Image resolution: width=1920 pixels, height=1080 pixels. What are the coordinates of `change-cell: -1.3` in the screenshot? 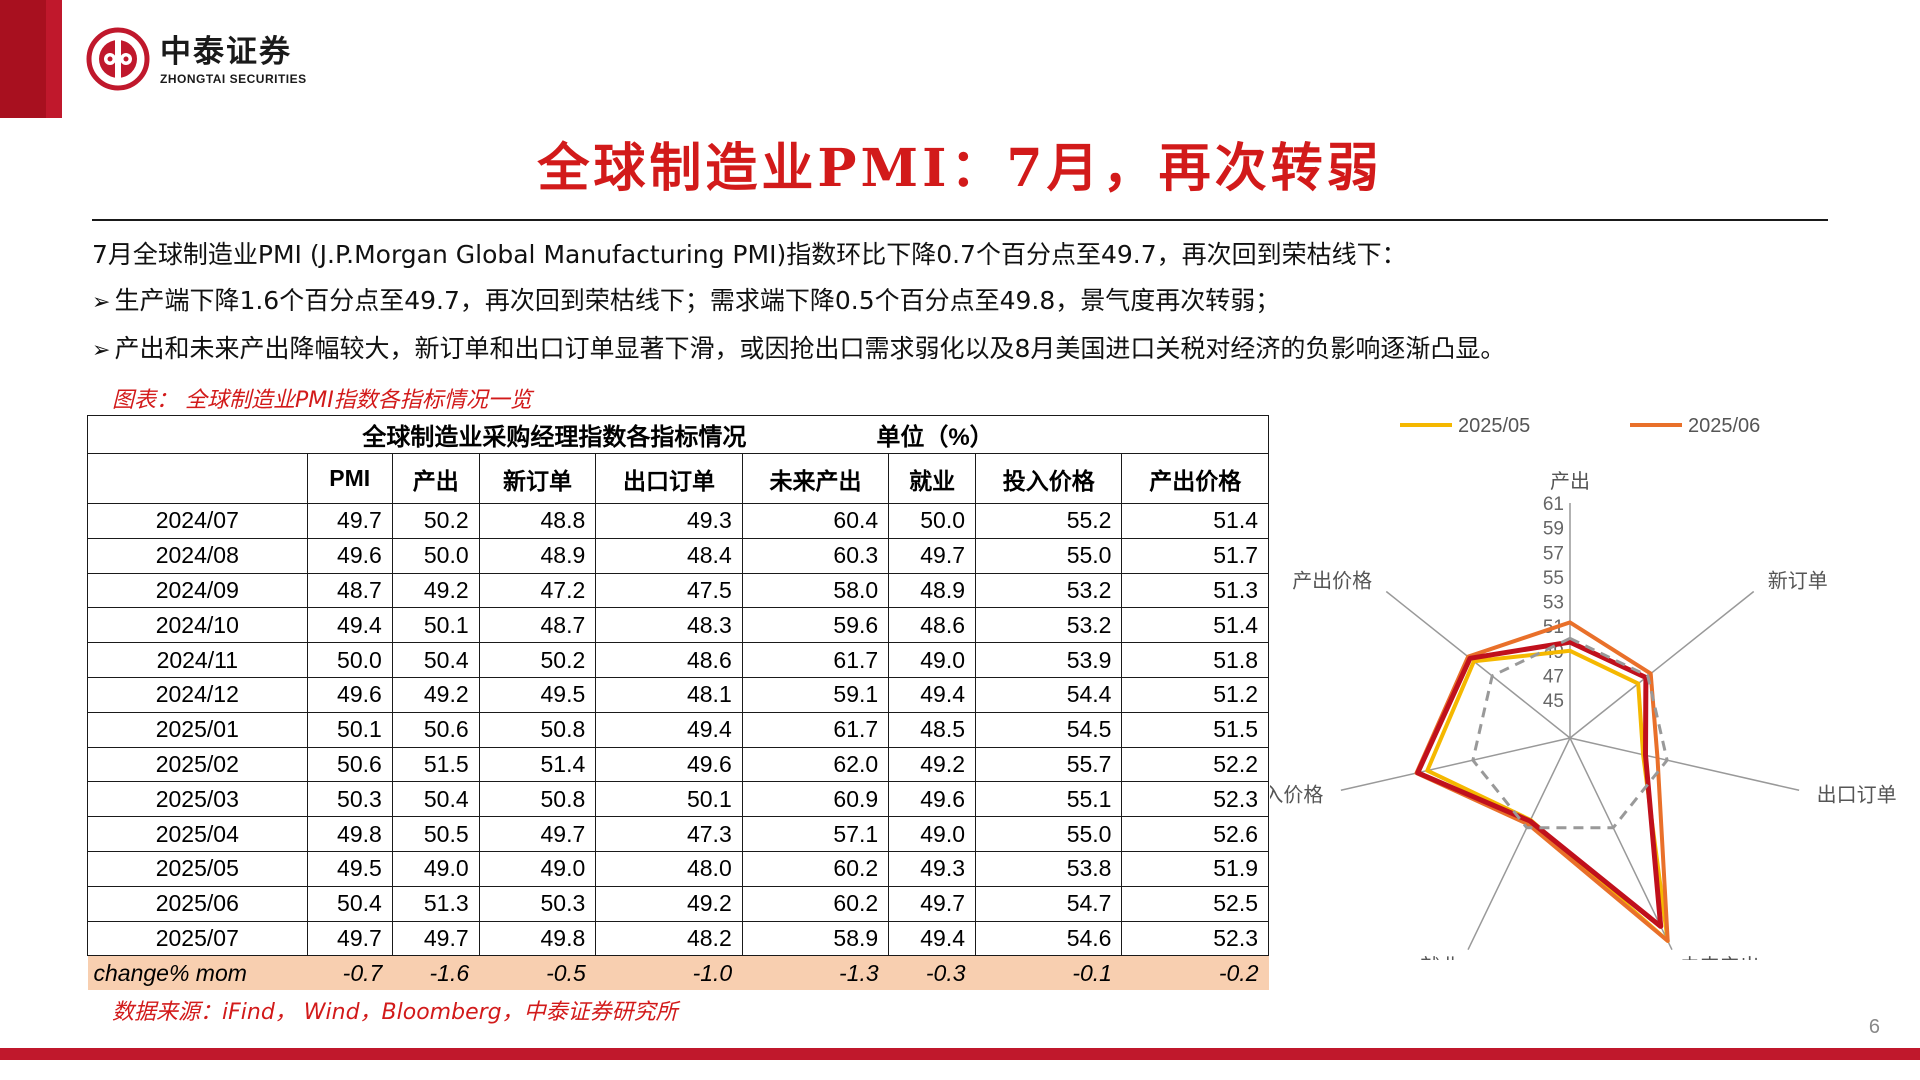 It's located at (815, 972).